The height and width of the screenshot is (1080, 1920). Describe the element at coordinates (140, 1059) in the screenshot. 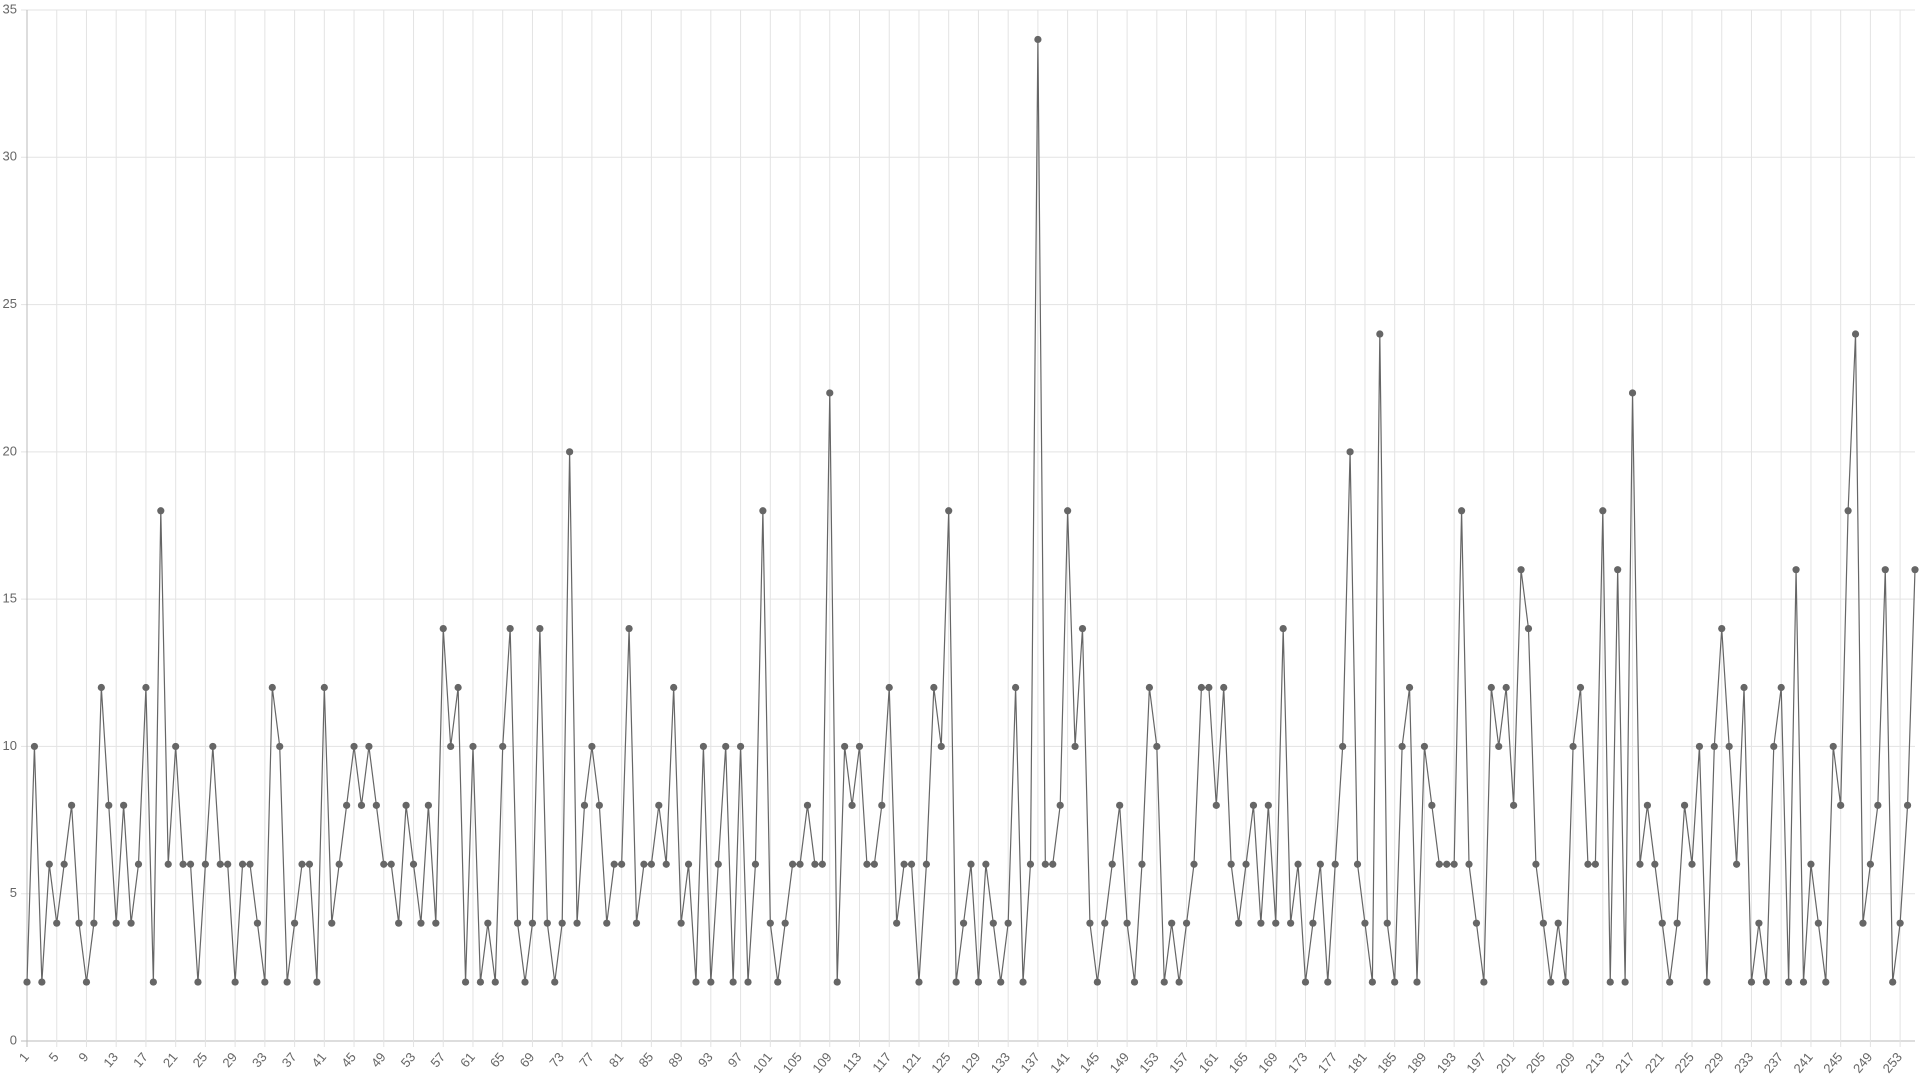

I see `x-tick-label: 17` at that location.